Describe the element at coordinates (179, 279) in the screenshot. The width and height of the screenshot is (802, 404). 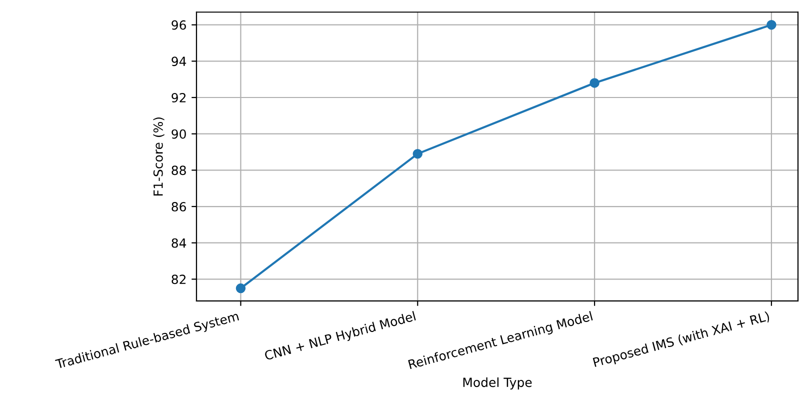
I see `y-tick-label: 82` at that location.